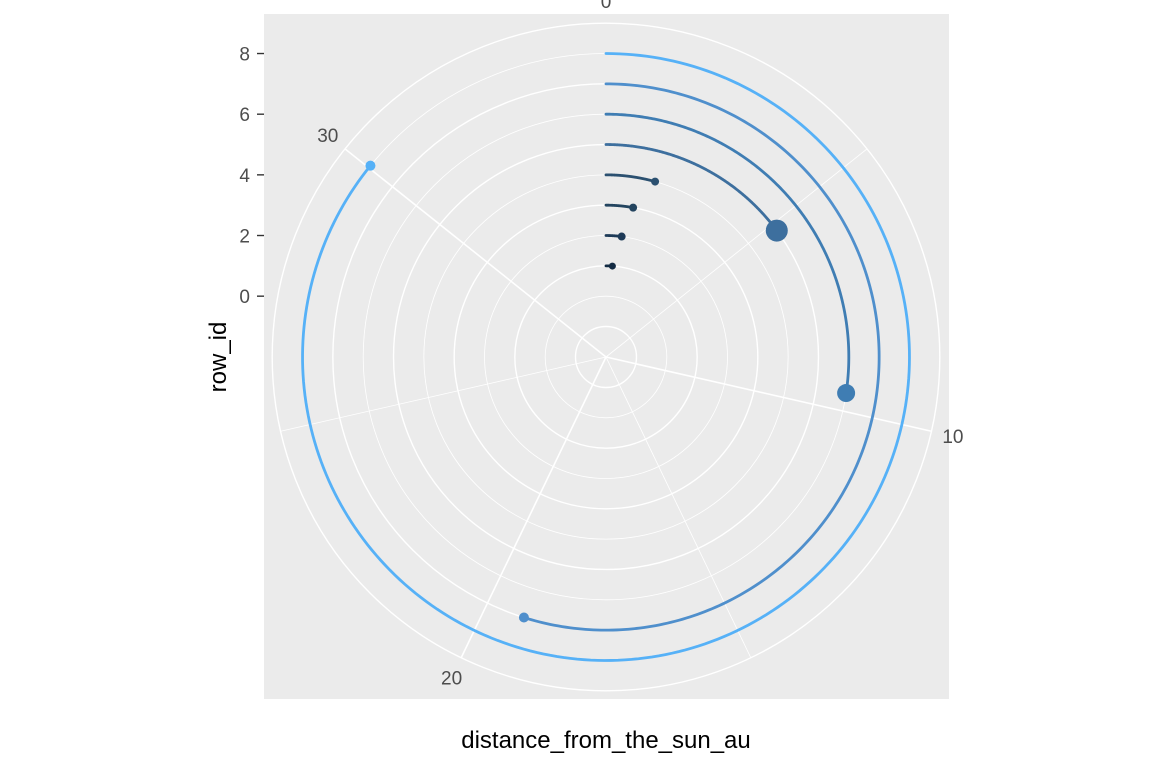 The image size is (1152, 768). I want to click on theta-tick-label: 30, so click(327, 136).